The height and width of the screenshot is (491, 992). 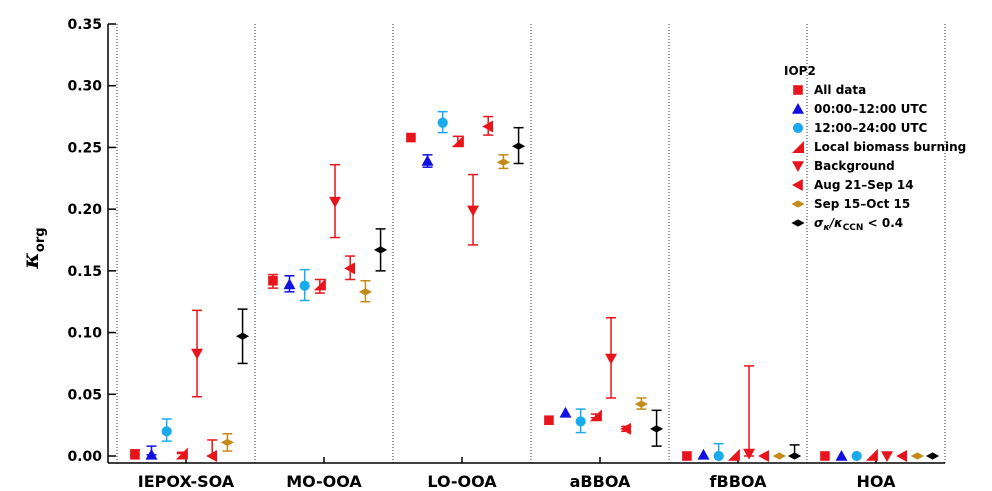 I want to click on y-tick-label: 0.20, so click(x=84, y=210).